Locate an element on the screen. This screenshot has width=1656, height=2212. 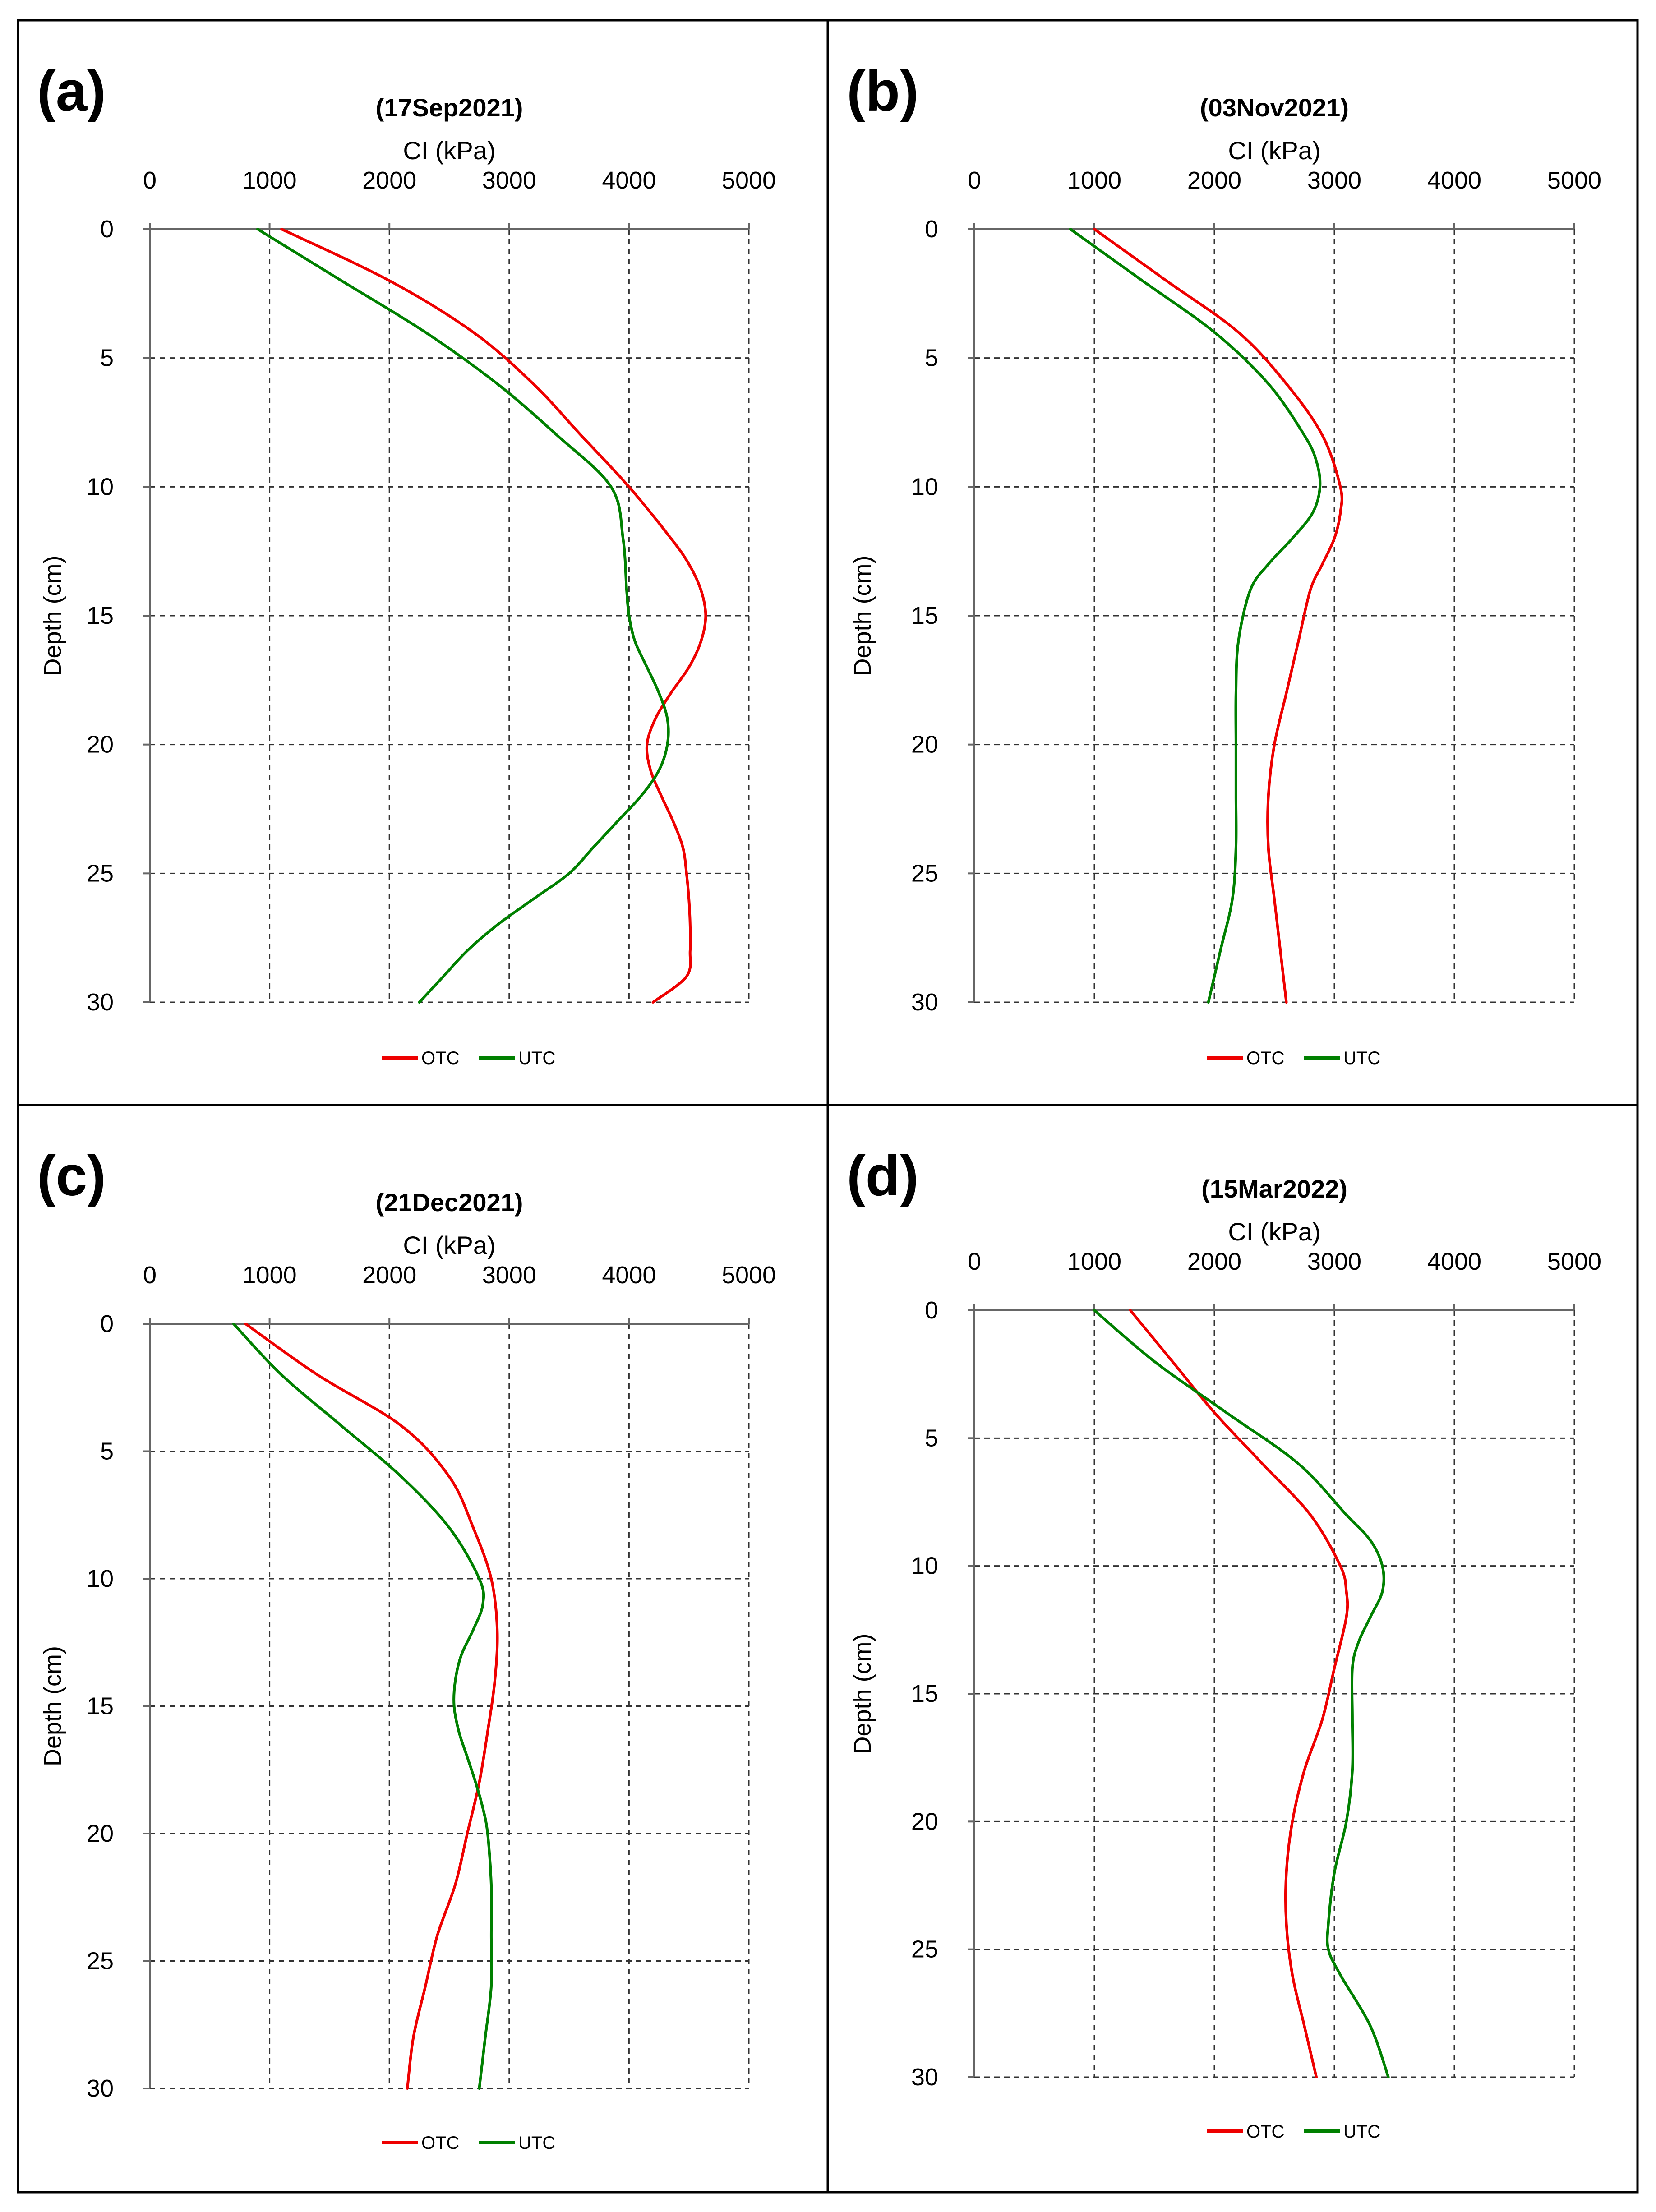
panel-label: (a) is located at coordinates (71, 91).